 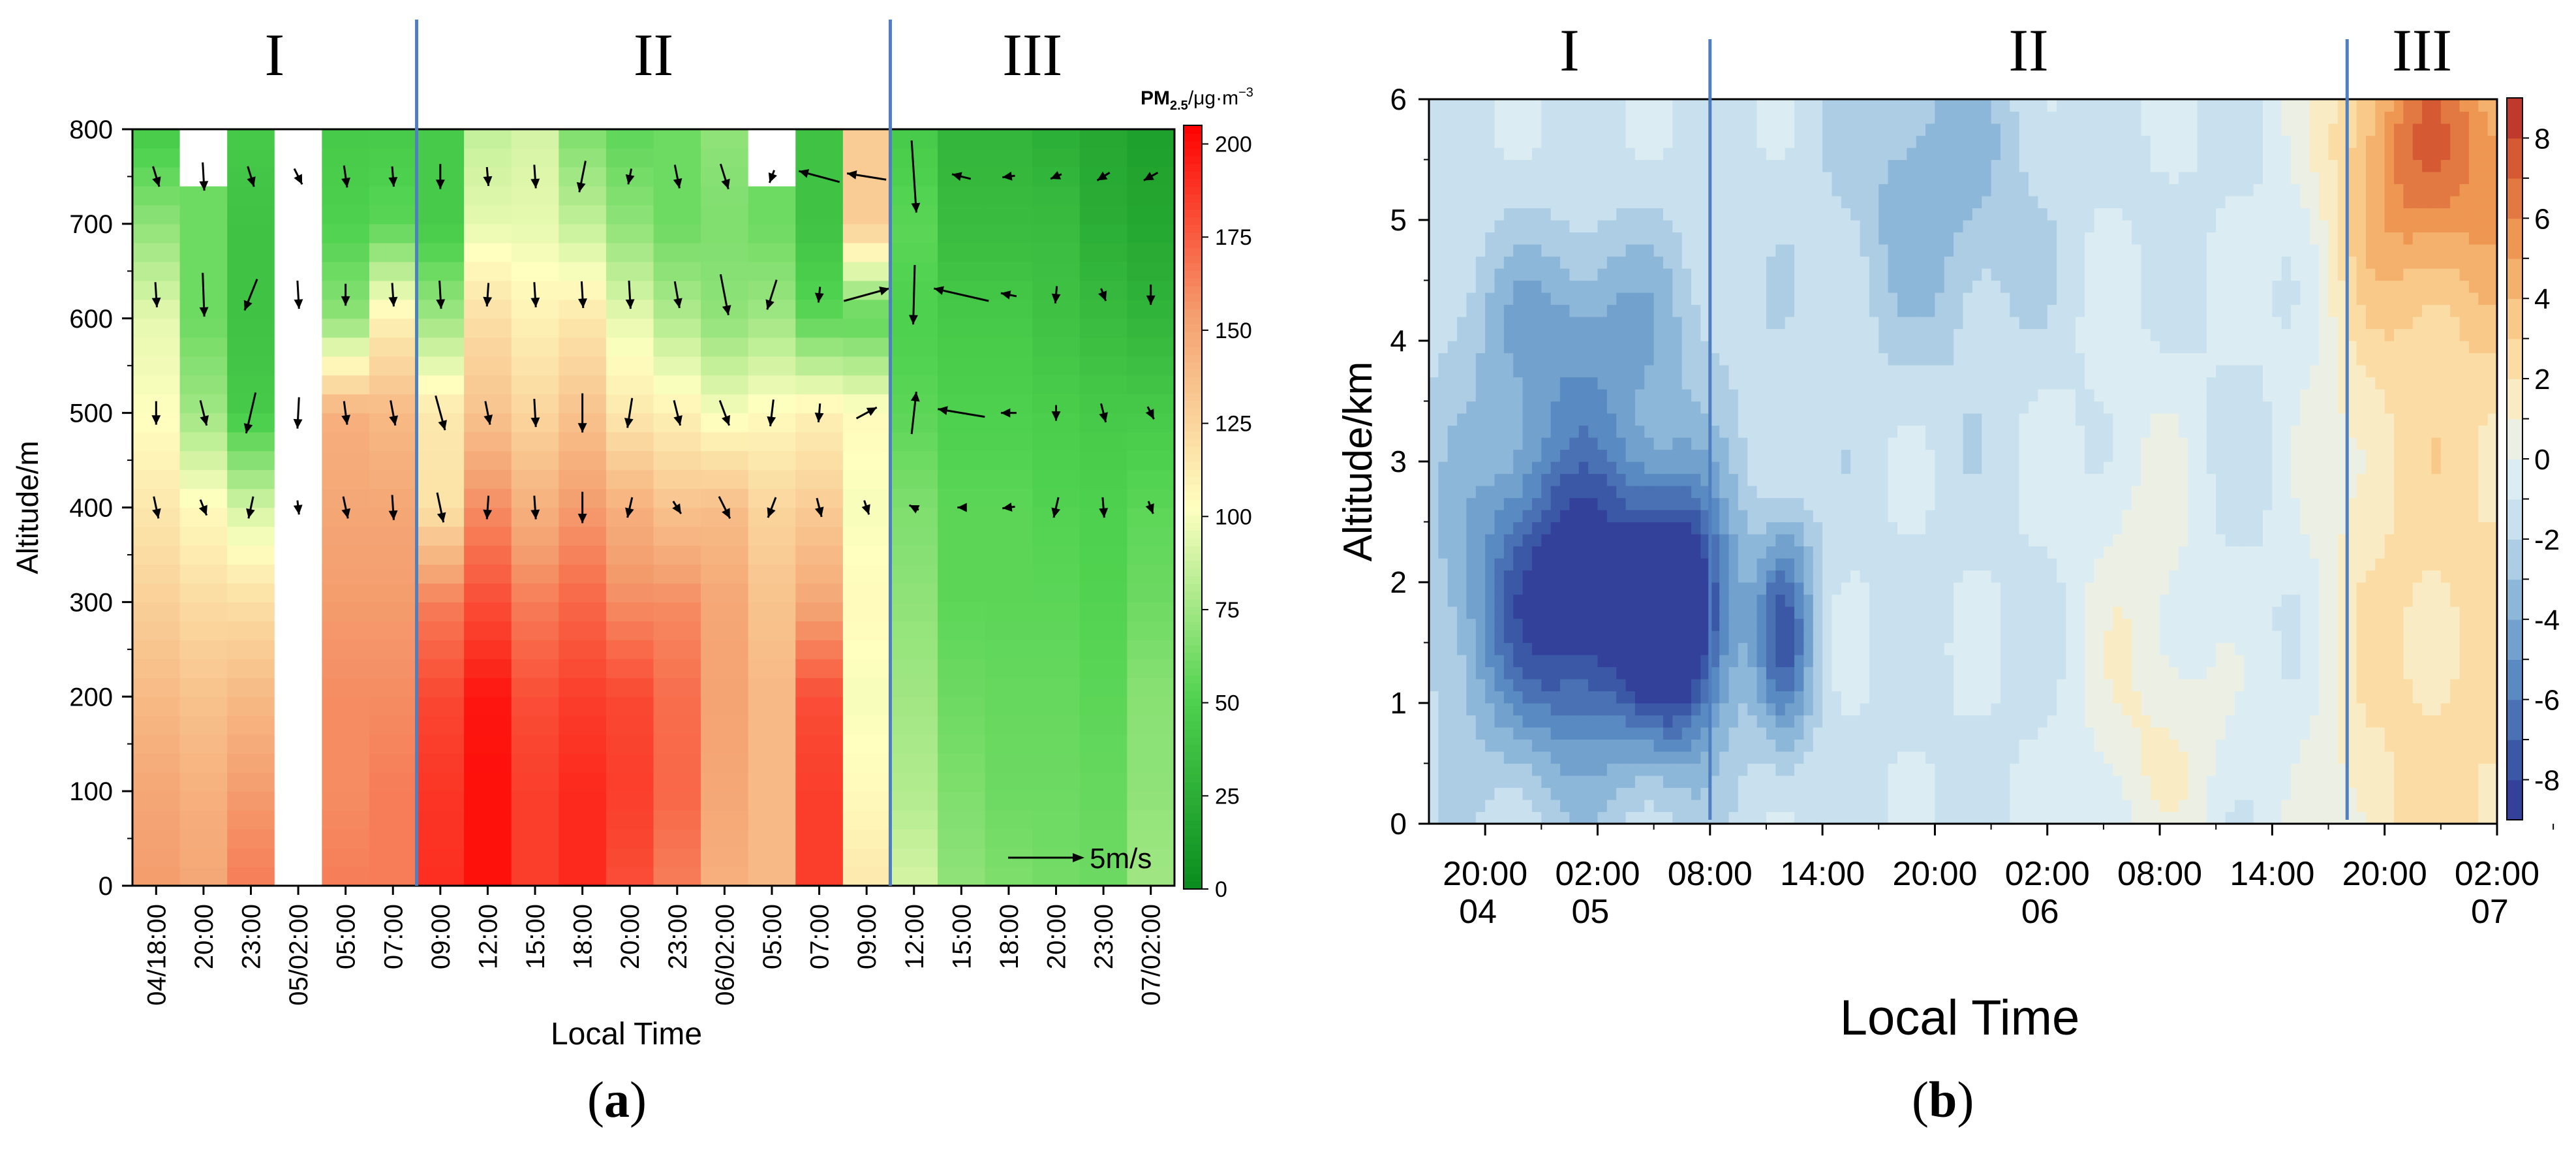 I want to click on wind-vector-head, so click(x=629, y=423).